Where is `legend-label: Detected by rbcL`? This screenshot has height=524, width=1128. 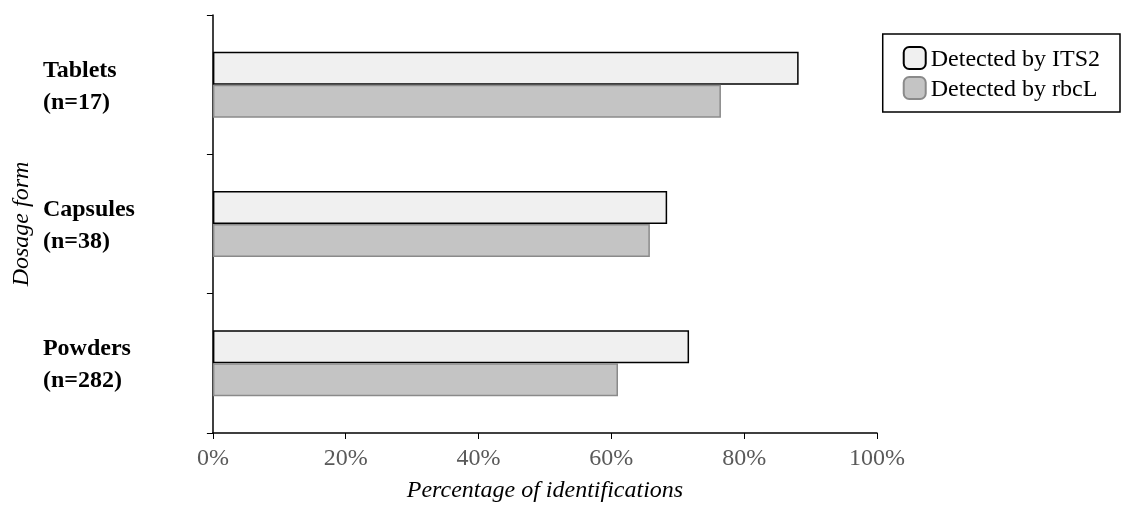 legend-label: Detected by rbcL is located at coordinates (1014, 88).